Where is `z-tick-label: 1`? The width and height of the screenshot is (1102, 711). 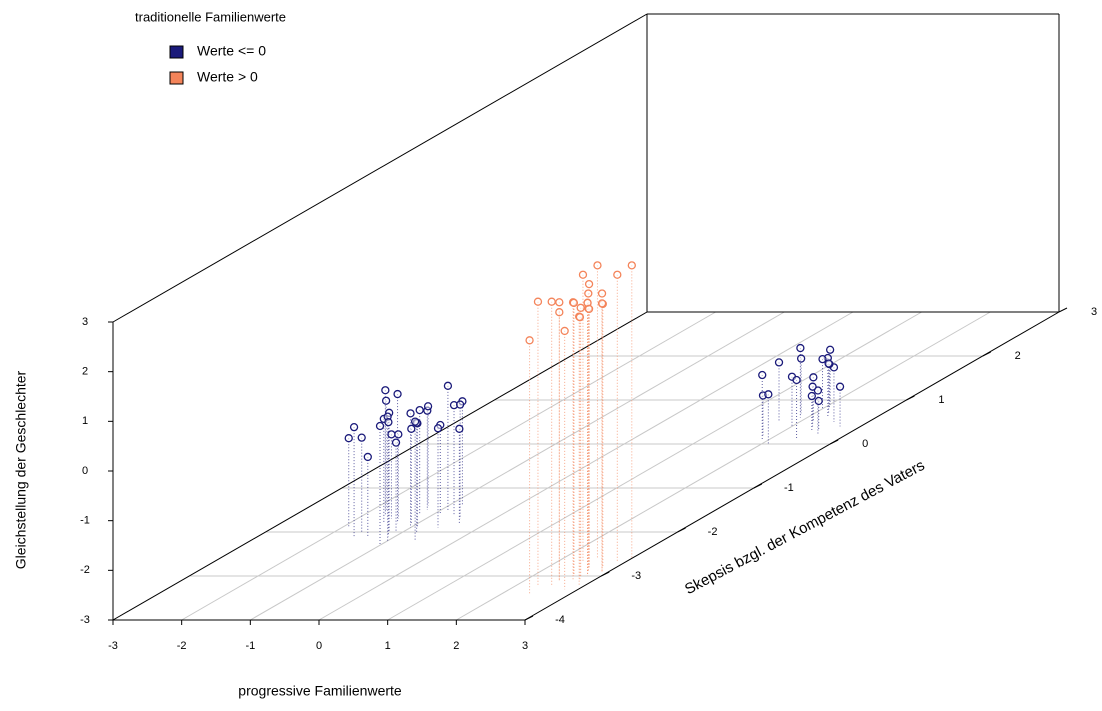
z-tick-label: 1 is located at coordinates (85, 421).